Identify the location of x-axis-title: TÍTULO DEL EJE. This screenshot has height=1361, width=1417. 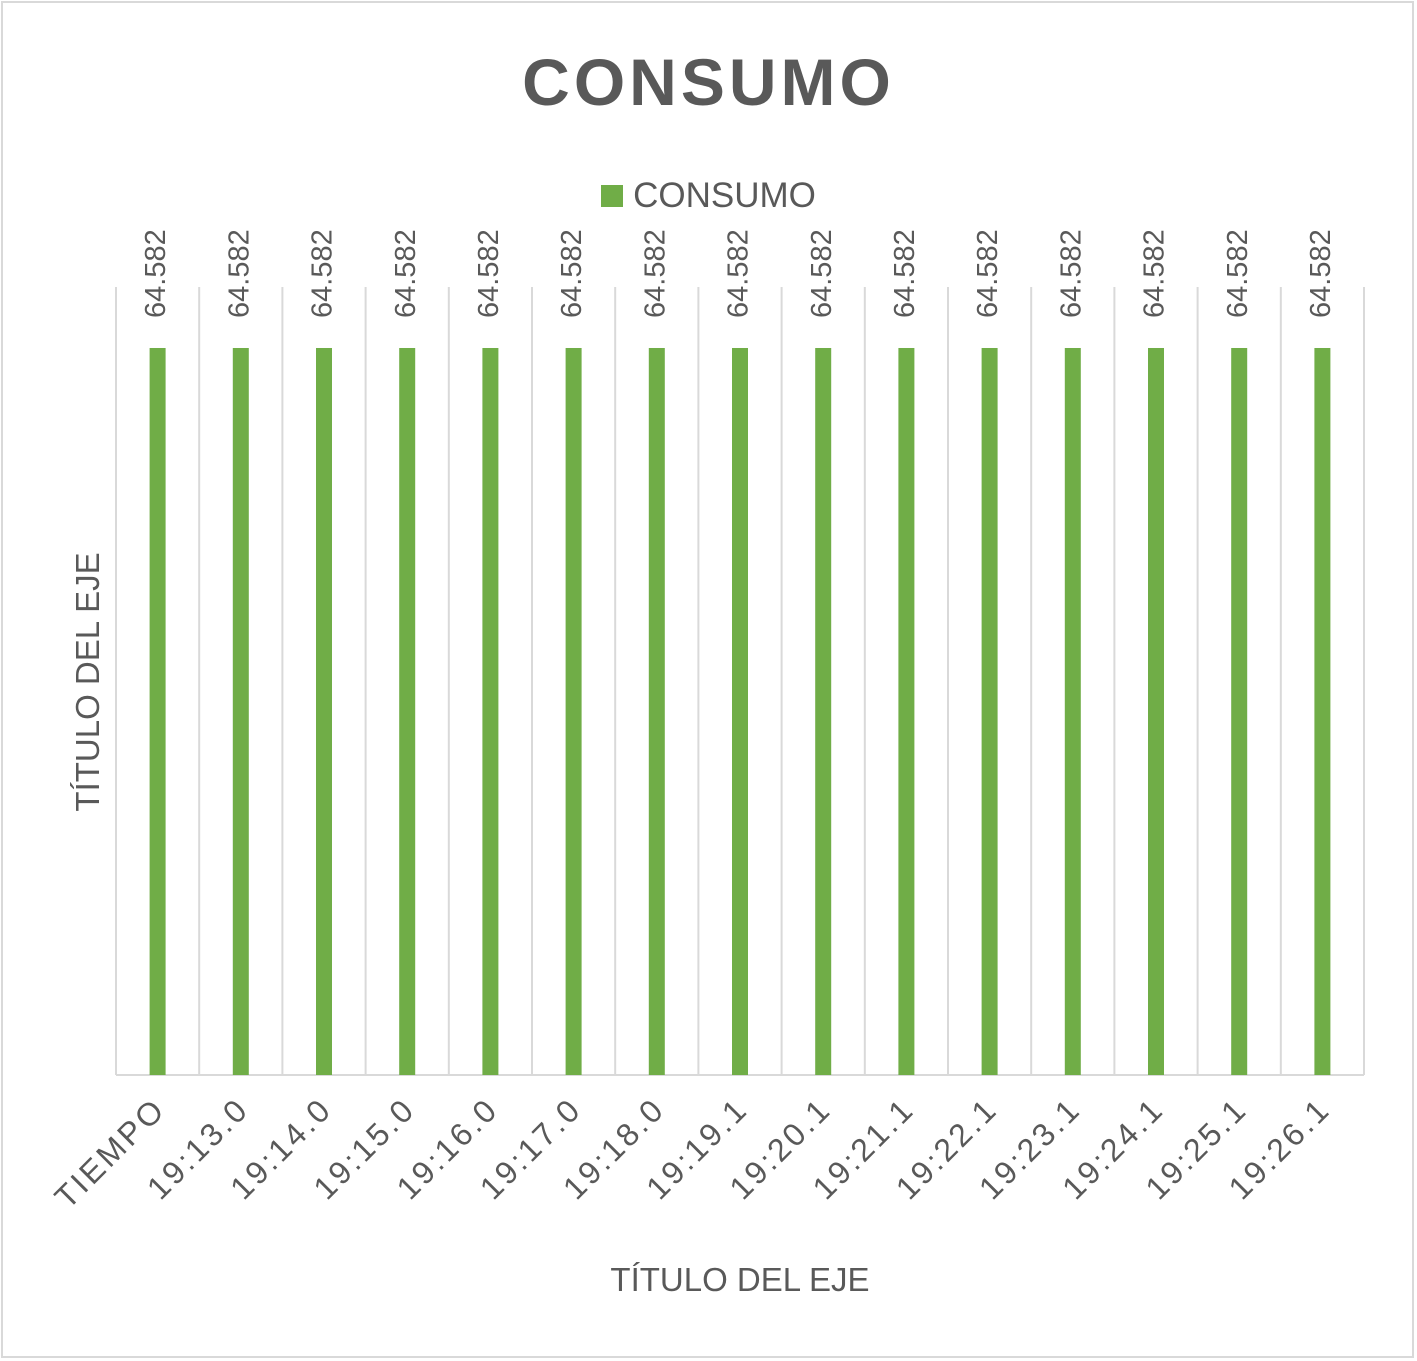
(739, 1279).